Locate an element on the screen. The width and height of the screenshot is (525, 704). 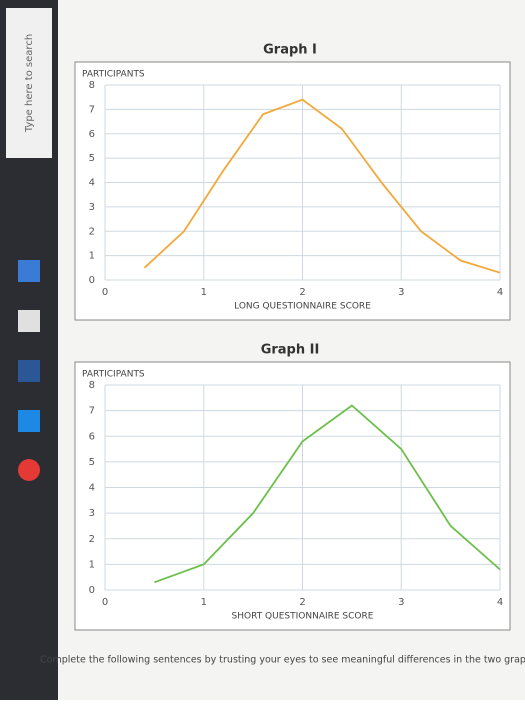
x-axis-label: LONG QUESTIONNAIRE SCORE is located at coordinates (302, 307).